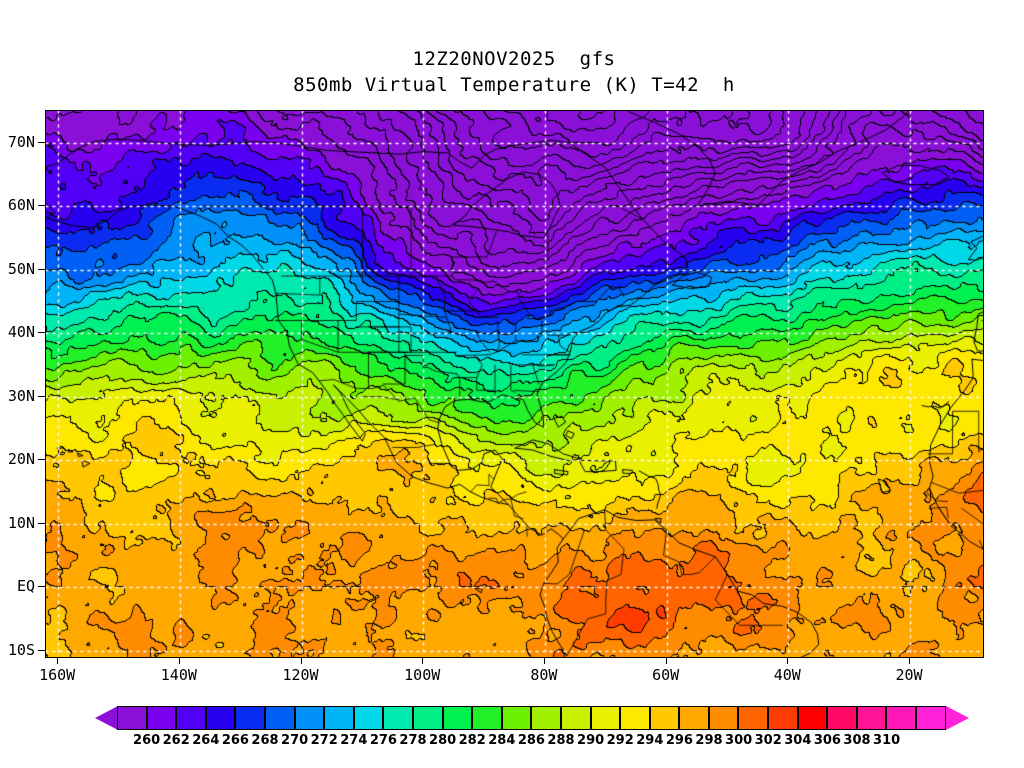 Image resolution: width=1024 pixels, height=768 pixels. Describe the element at coordinates (502, 740) in the screenshot. I see `colorbar-tick-label: 284` at that location.